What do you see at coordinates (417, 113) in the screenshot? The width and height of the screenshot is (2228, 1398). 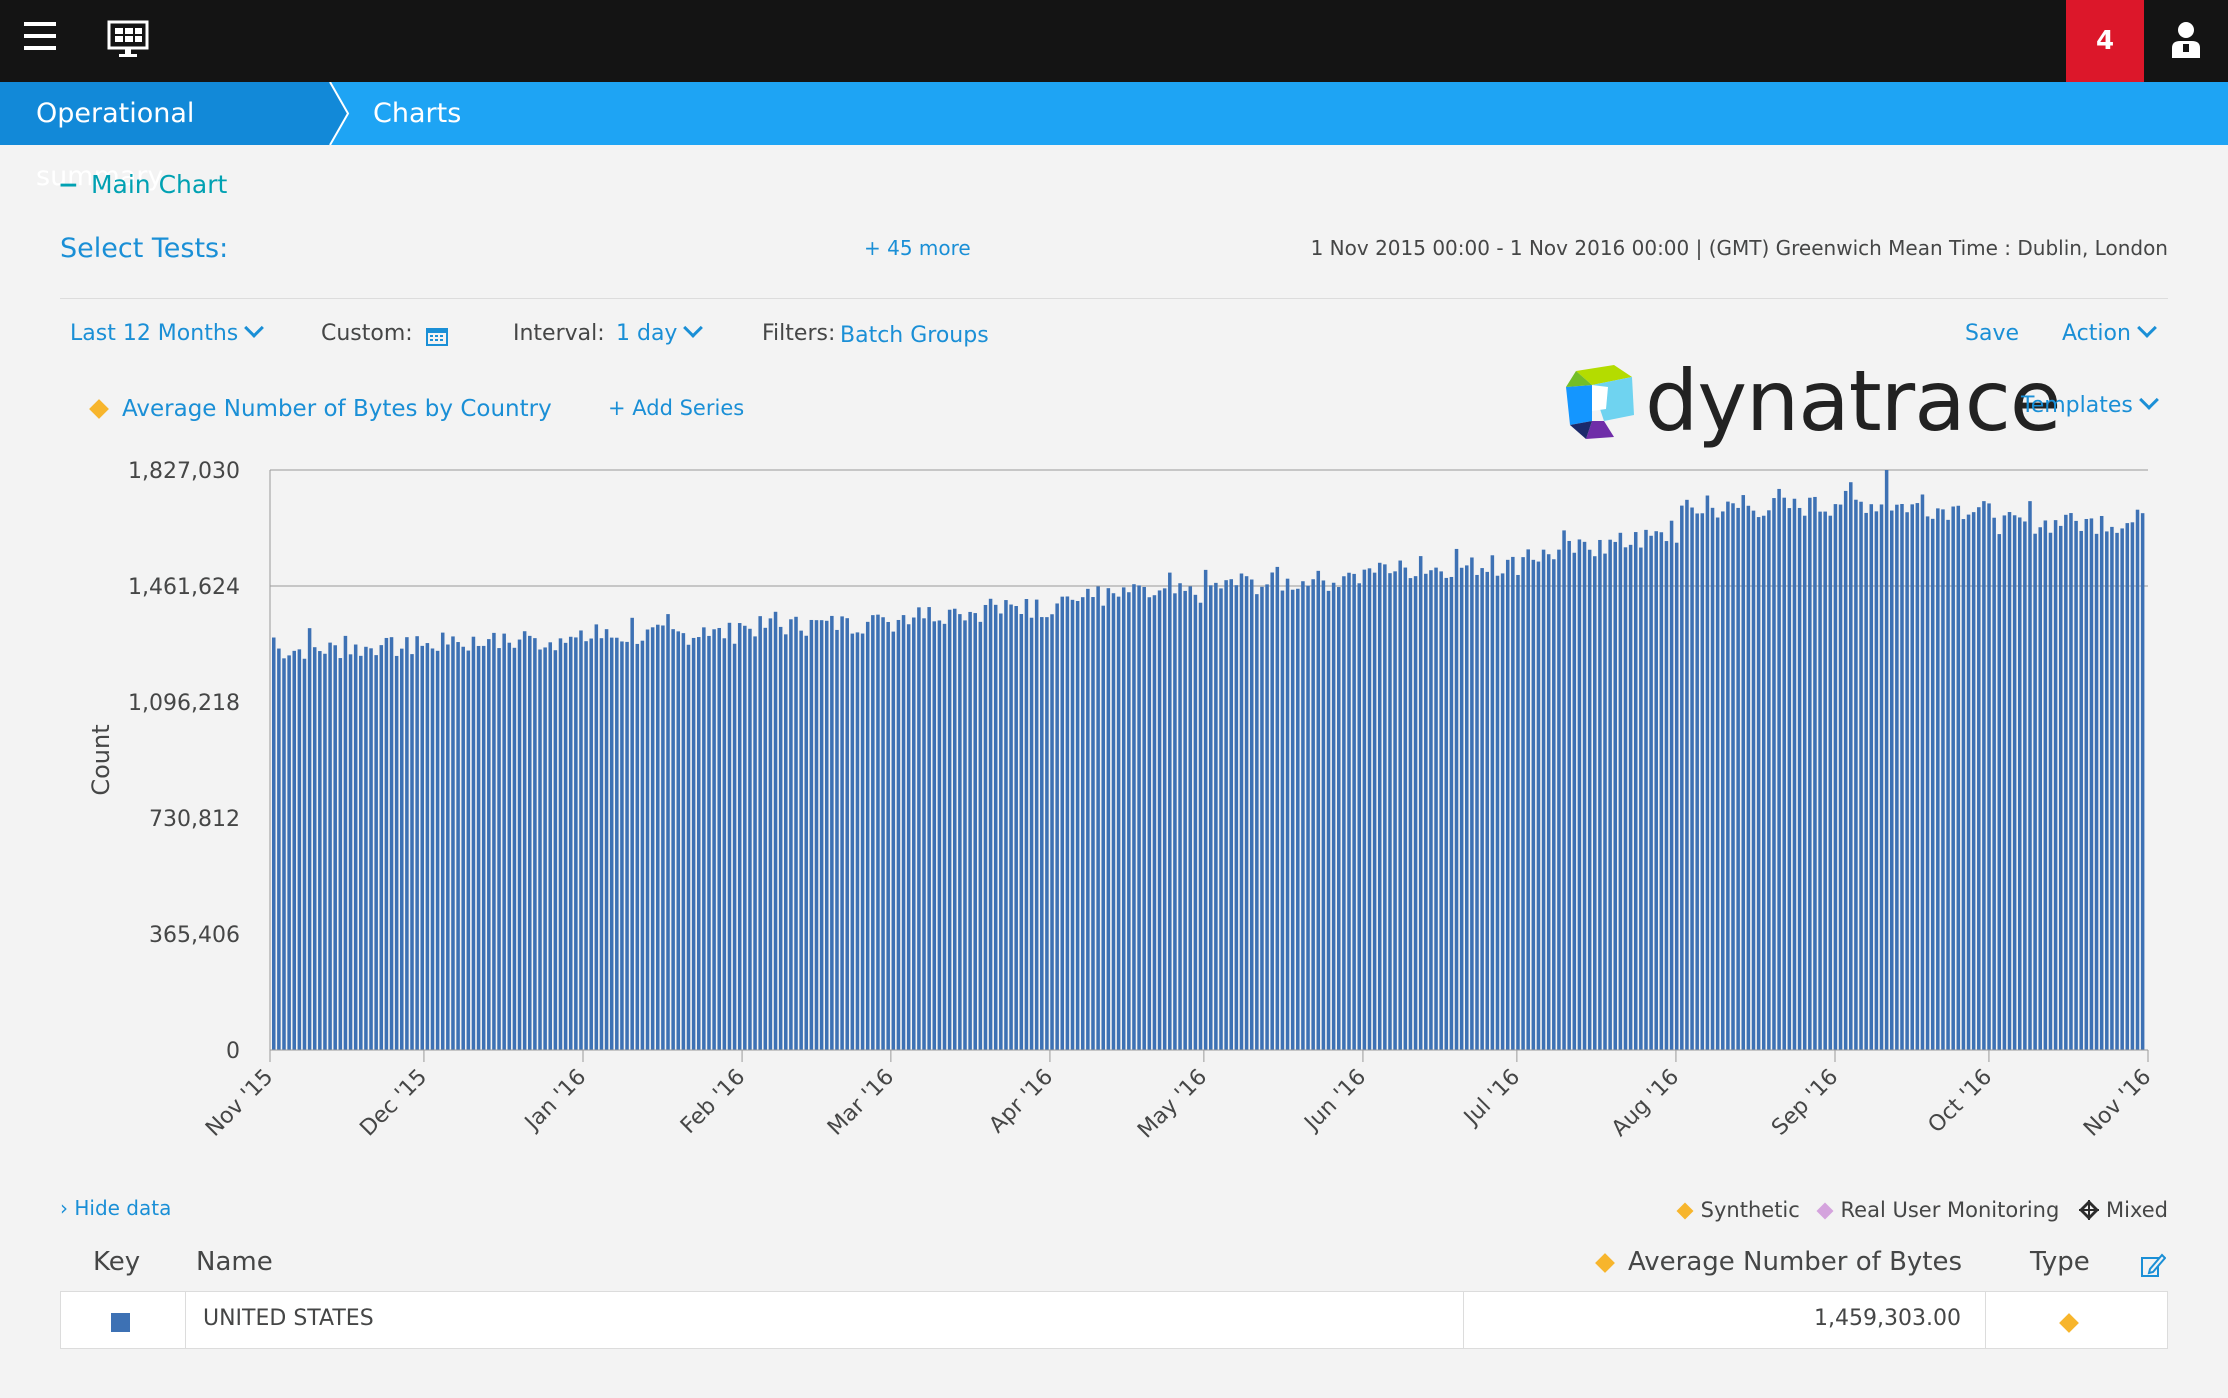 I see `breadcrumb-charts: Charts` at bounding box center [417, 113].